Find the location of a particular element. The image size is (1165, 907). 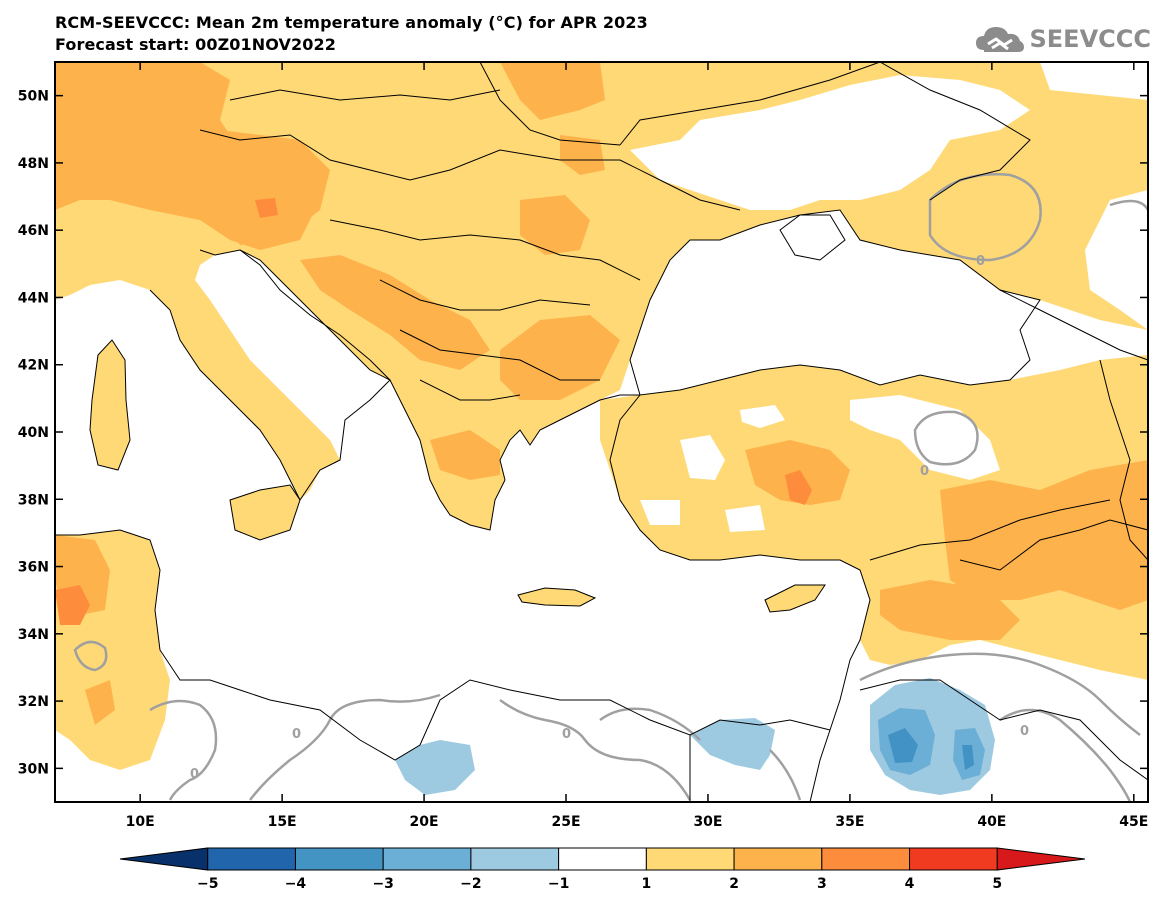

contour-arabia is located at coordinates (1000, 694).